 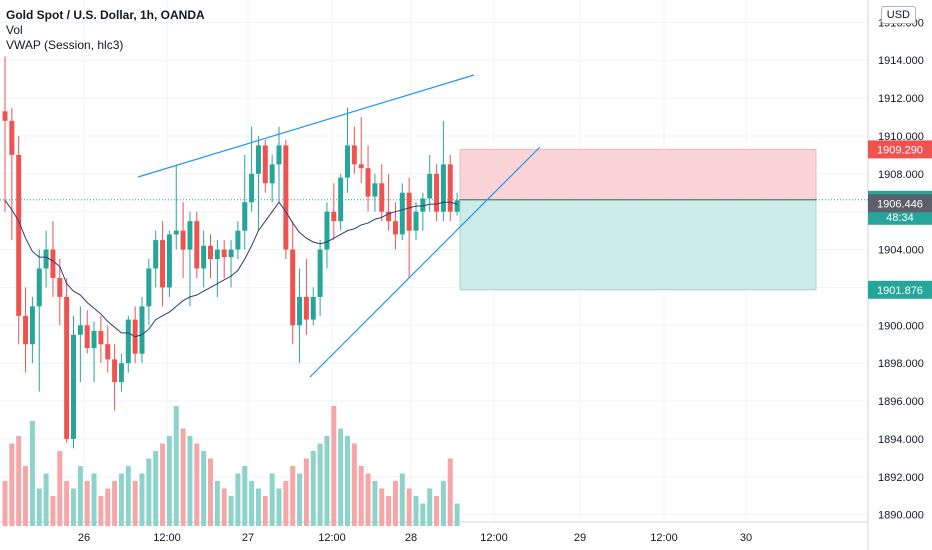 I want to click on stop-loss-zone, so click(x=638, y=174).